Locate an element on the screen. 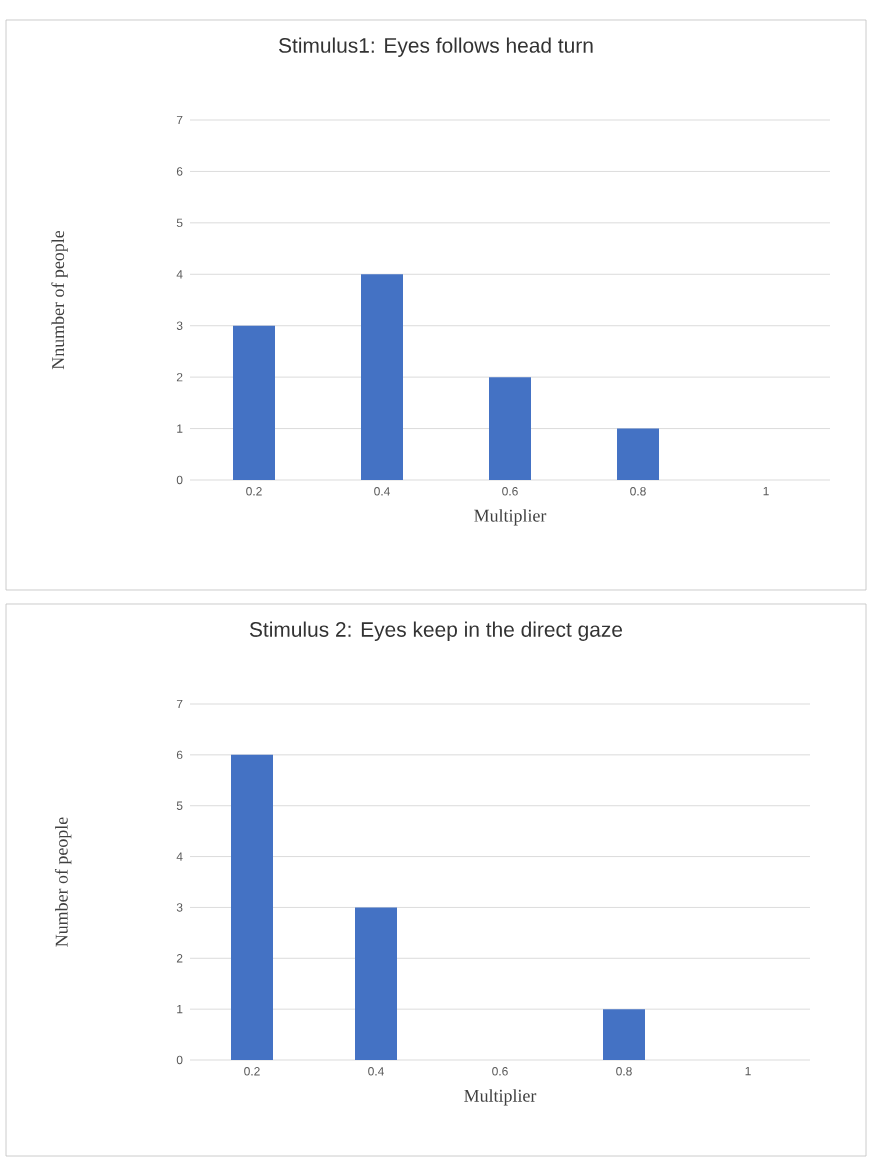 This screenshot has height=1162, width=870. chart-title: Stimulus1: Eyes follows head turn is located at coordinates (435, 47).